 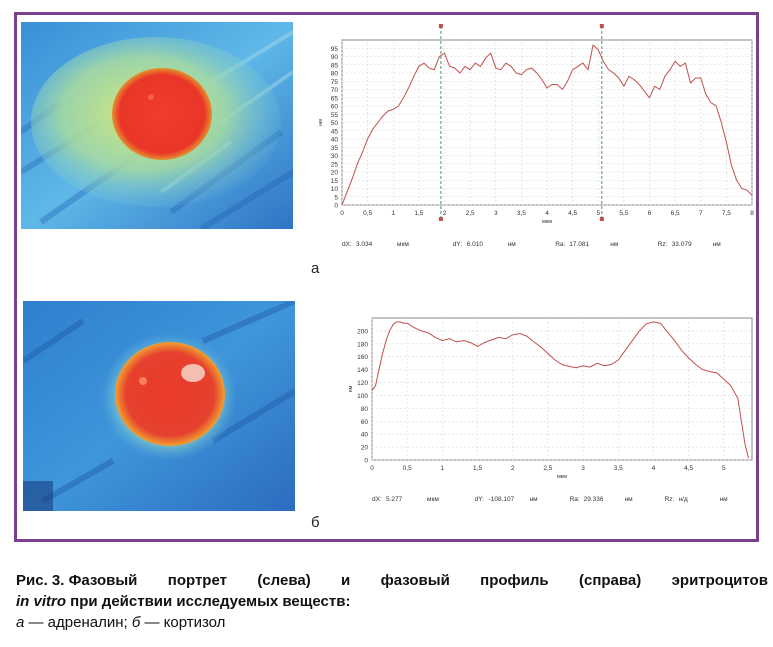 What do you see at coordinates (208, 601) in the screenshot?
I see `caption-line-2-text: при действии исследуемых веществ:` at bounding box center [208, 601].